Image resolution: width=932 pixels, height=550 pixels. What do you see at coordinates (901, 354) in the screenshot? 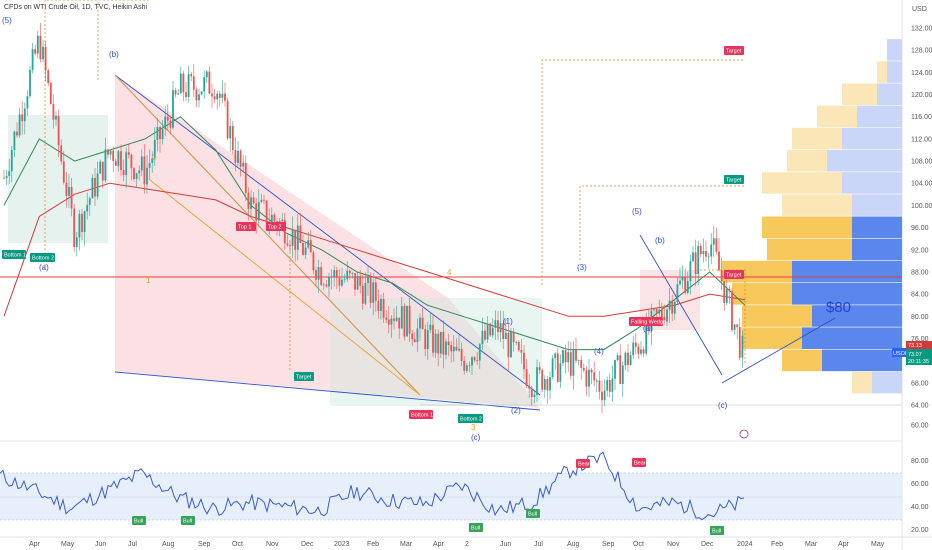
I see `ticker-symbol: USOIL` at bounding box center [901, 354].